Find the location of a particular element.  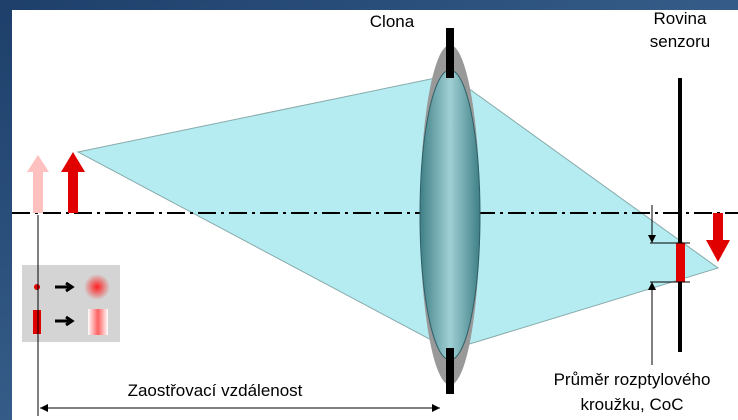

lens is located at coordinates (450, 215).